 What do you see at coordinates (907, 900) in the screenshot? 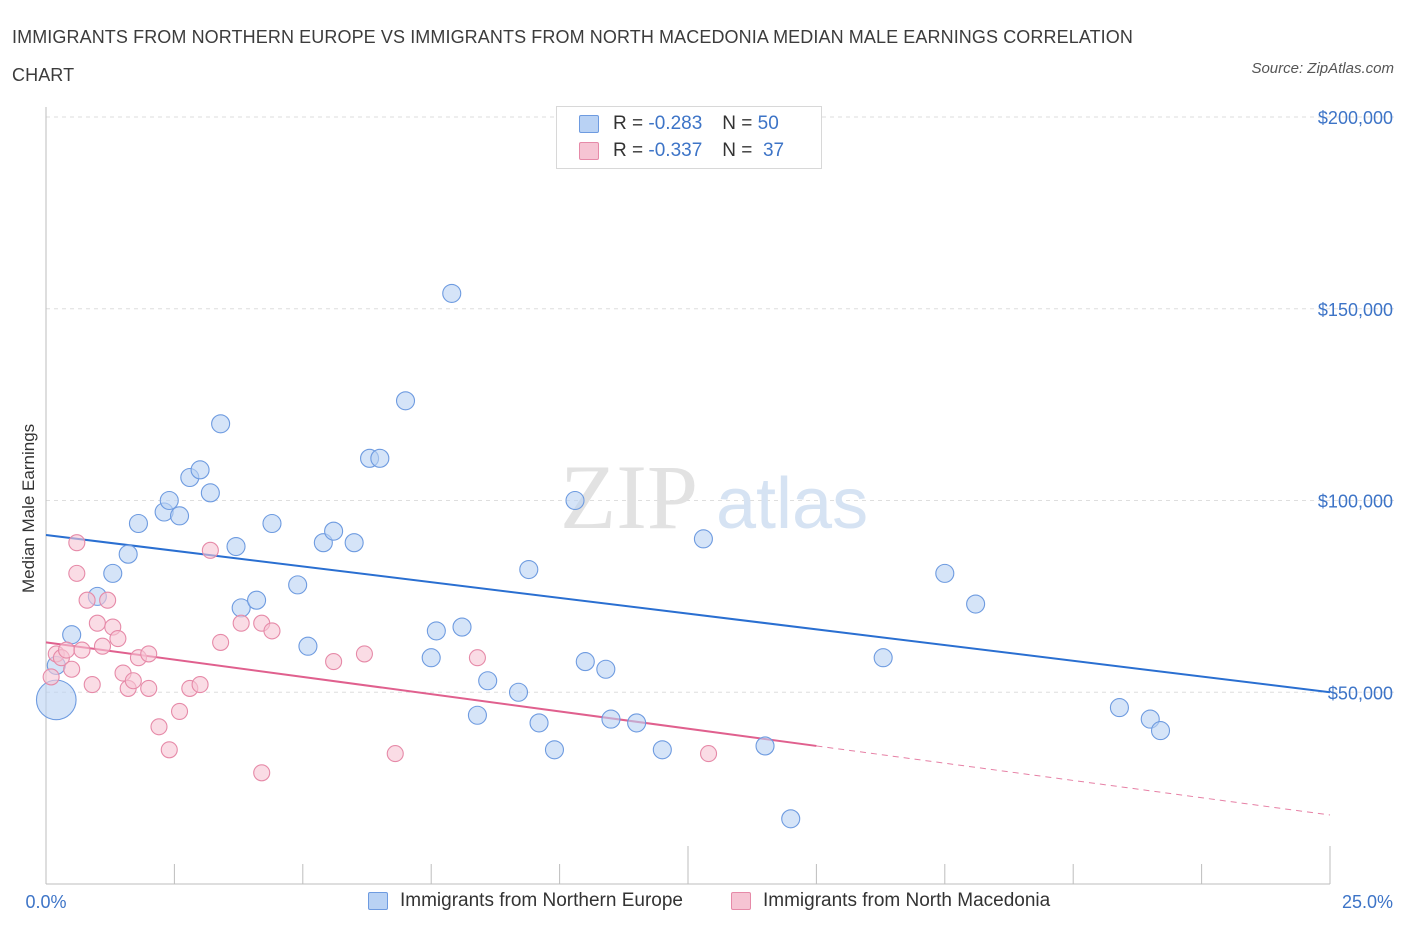
I see `legend-series-label: Immigrants from North Macedonia` at bounding box center [907, 900].